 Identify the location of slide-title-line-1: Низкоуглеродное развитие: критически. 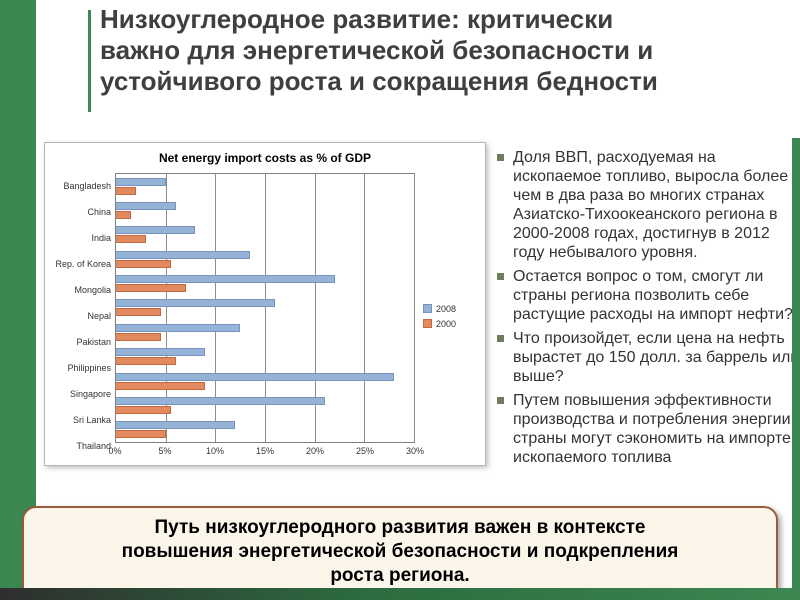
(357, 19).